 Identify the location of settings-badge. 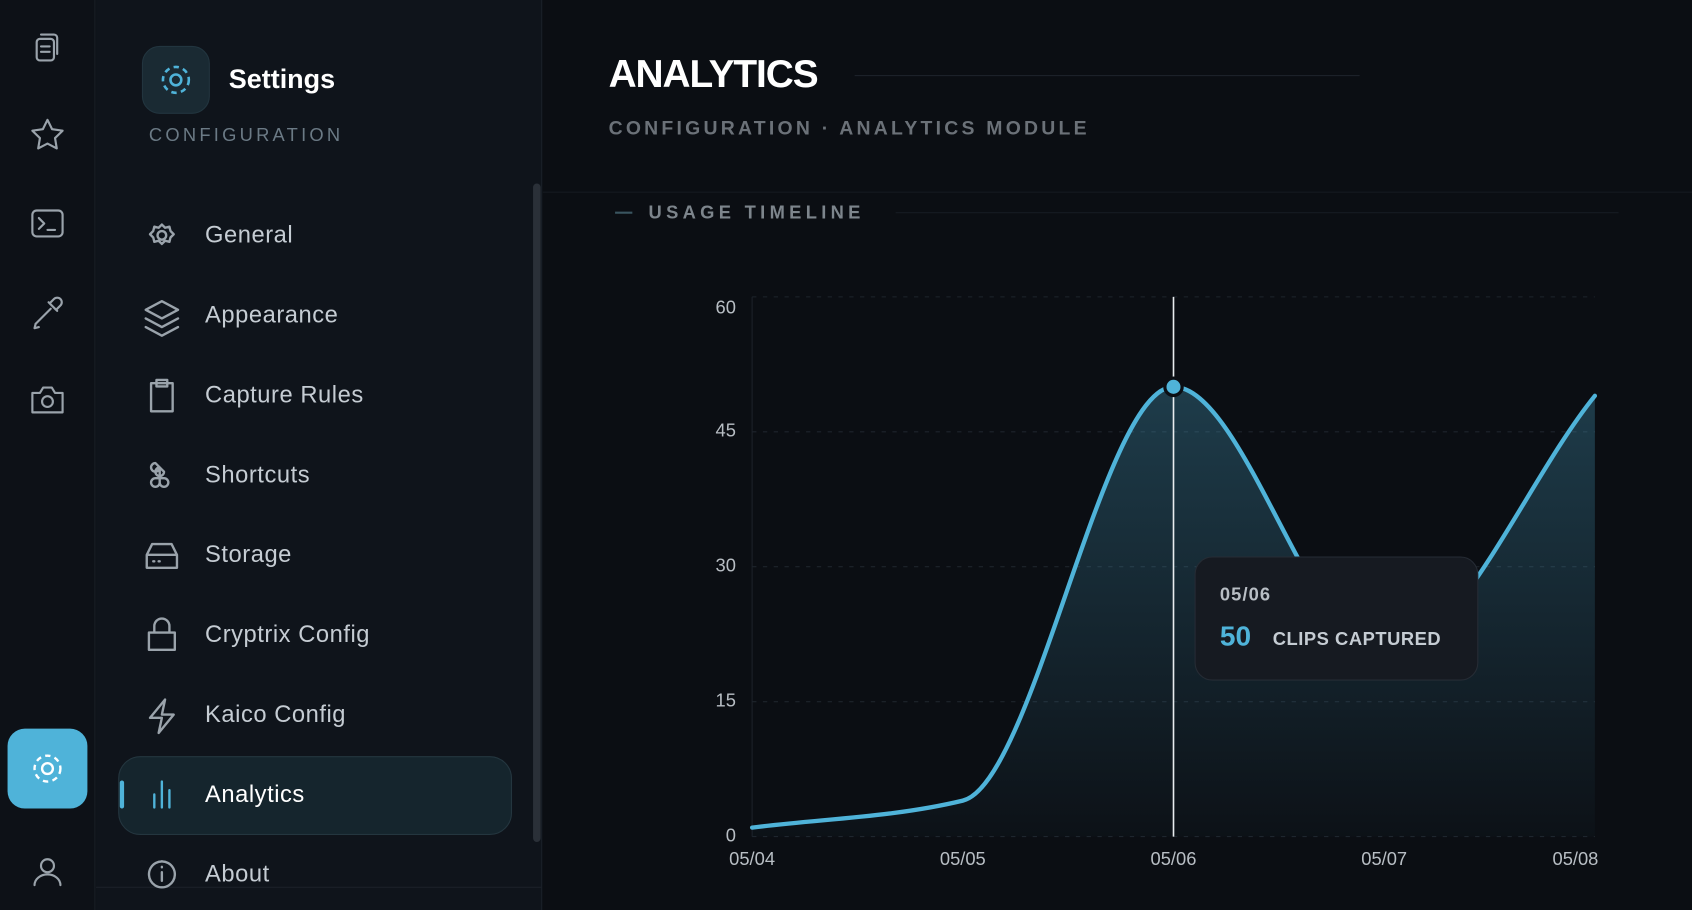
(175, 79).